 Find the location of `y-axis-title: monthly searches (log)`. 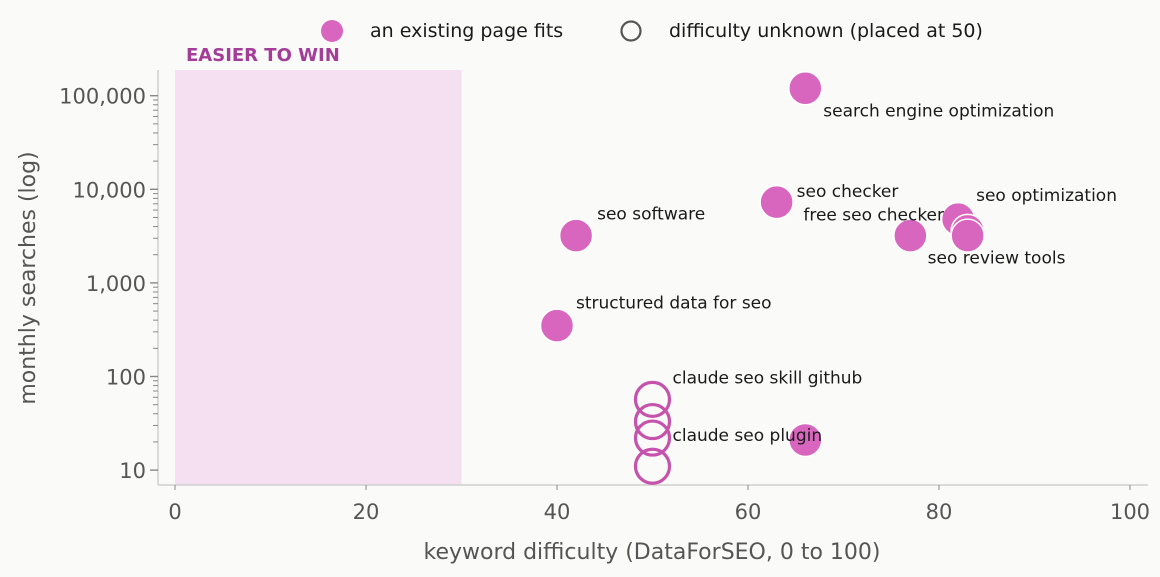

y-axis-title: monthly searches (log) is located at coordinates (28, 277).